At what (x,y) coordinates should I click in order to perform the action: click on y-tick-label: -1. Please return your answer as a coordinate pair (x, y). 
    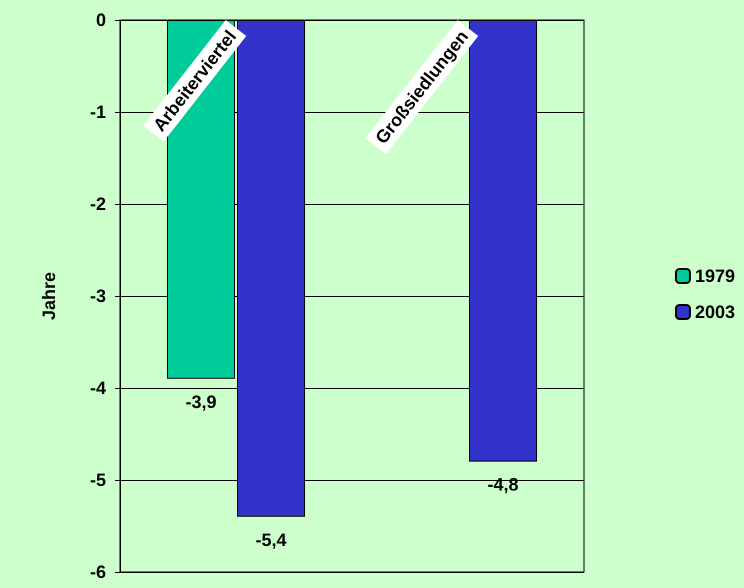
    Looking at the image, I should click on (98, 112).